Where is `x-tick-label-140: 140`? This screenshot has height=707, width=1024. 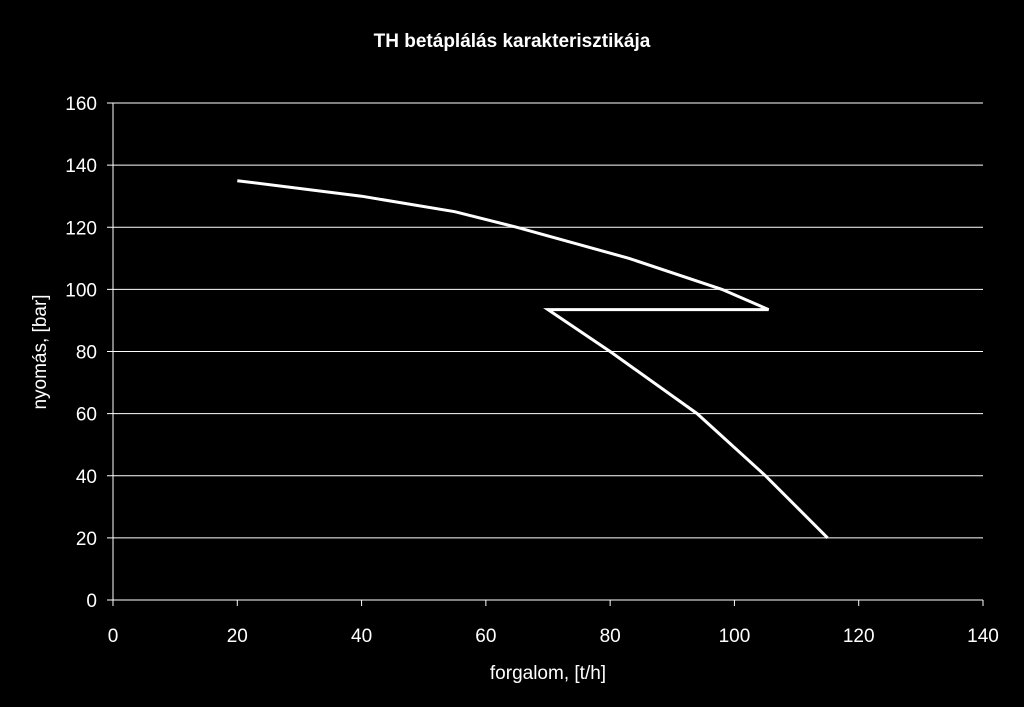
x-tick-label-140: 140 is located at coordinates (983, 636).